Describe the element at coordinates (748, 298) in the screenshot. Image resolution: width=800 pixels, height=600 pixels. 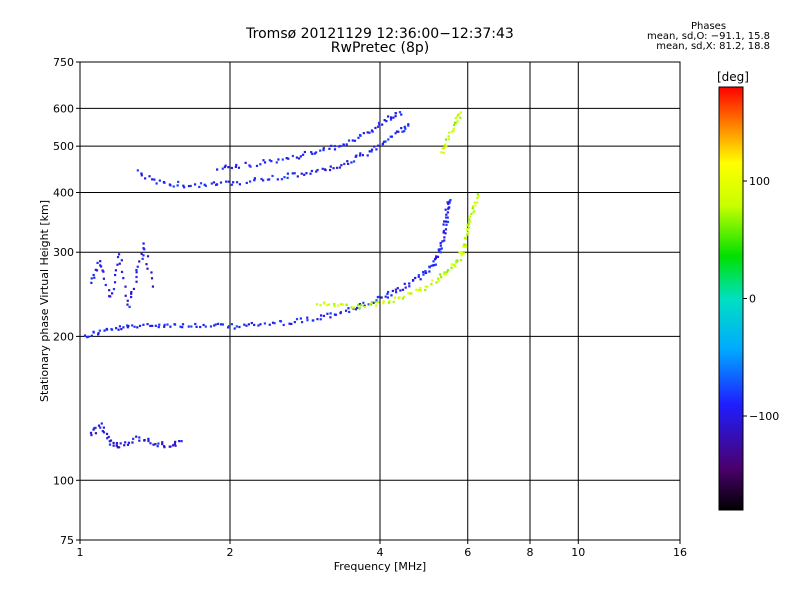
I see `colorbar: 100 0 −100` at that location.